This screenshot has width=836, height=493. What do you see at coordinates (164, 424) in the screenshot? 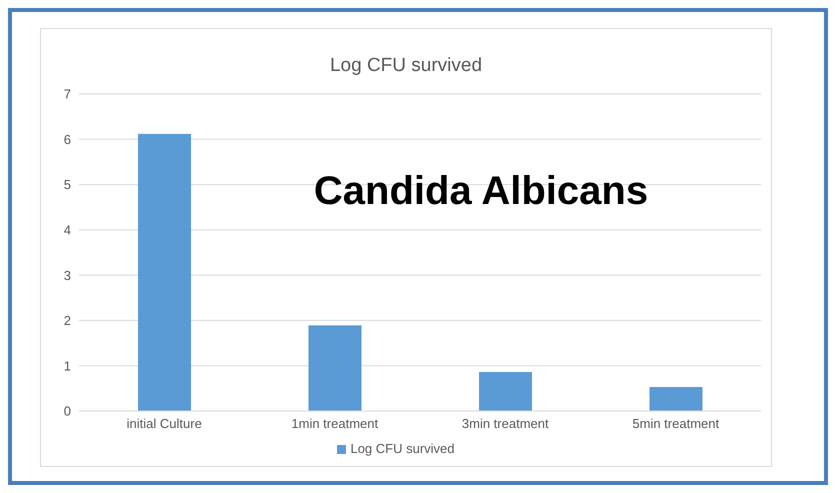
I see `x-tick-label: initial Culture` at bounding box center [164, 424].